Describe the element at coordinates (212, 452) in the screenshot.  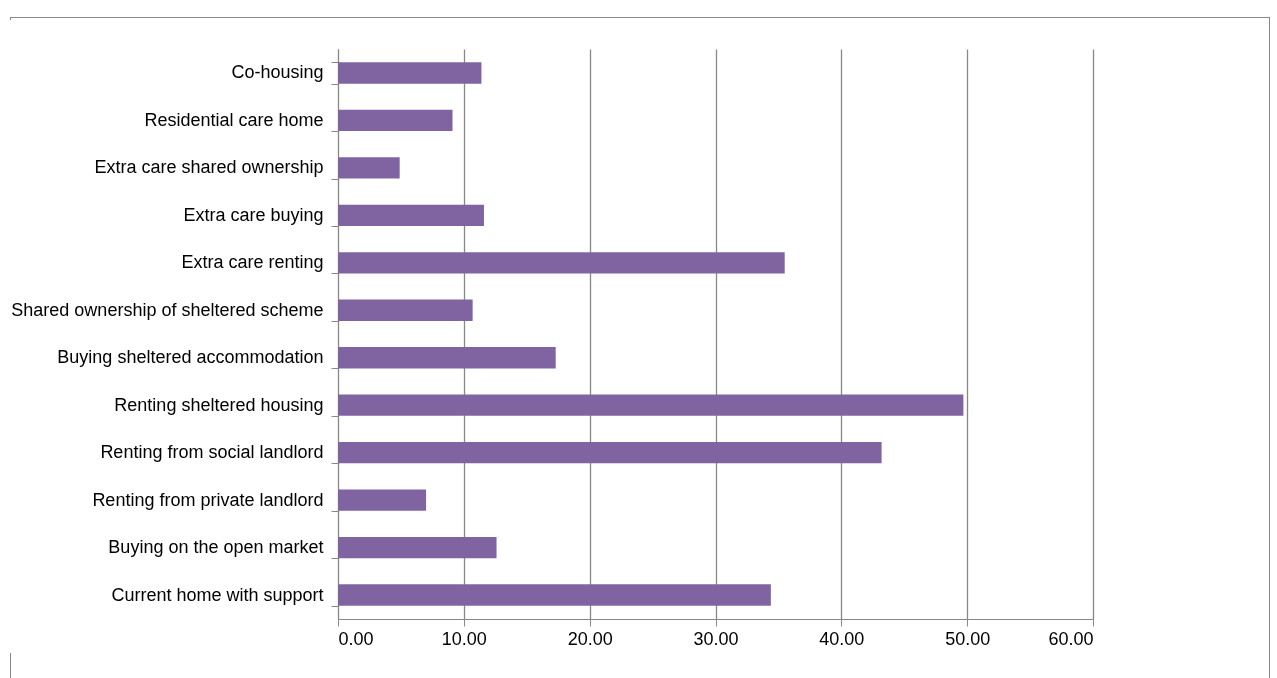
I see `y-tick-label: Renting from social landlord` at that location.